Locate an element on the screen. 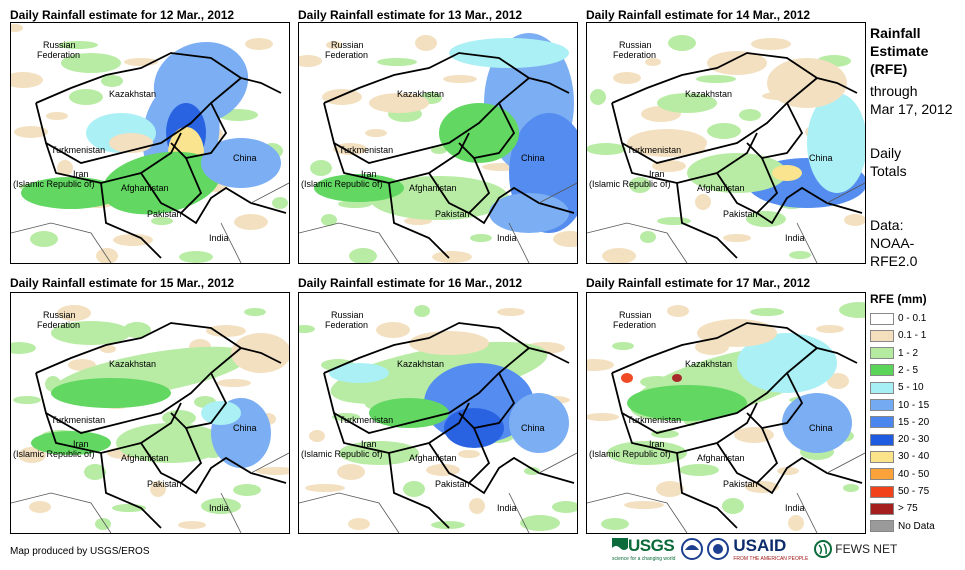 This screenshot has height=570, width=965. side-heading-estimate: Estimate is located at coordinates (899, 51).